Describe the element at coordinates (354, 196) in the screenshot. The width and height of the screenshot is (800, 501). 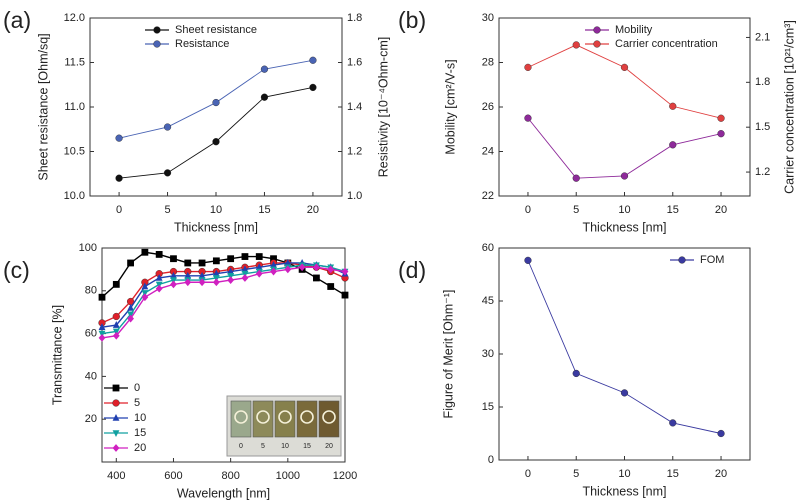
I see `y2-tick-label: 1.0` at that location.